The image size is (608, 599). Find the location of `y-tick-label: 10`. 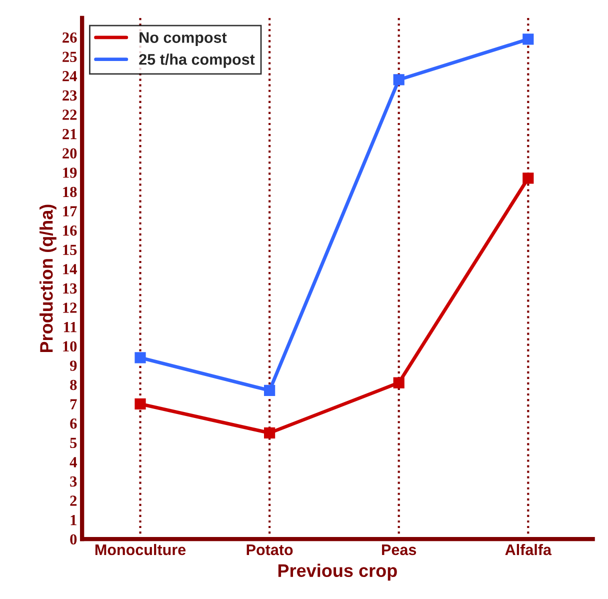

y-tick-label: 10 is located at coordinates (70, 346).